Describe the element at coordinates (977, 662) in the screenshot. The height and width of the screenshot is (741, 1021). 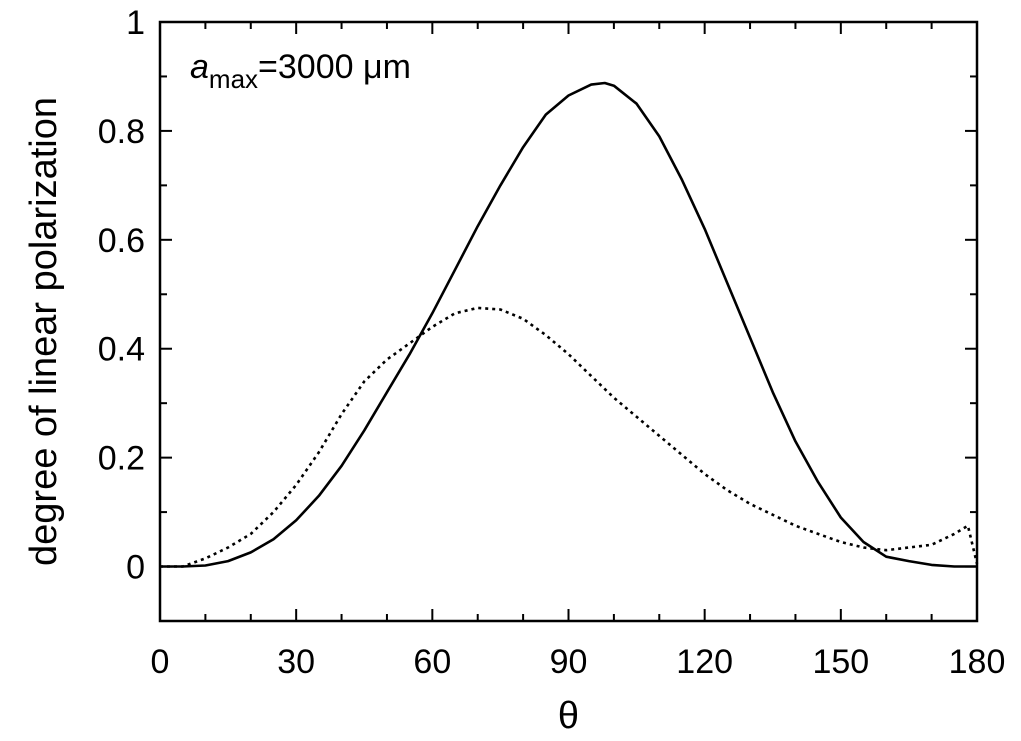
I see `x-tick-label: 180` at that location.